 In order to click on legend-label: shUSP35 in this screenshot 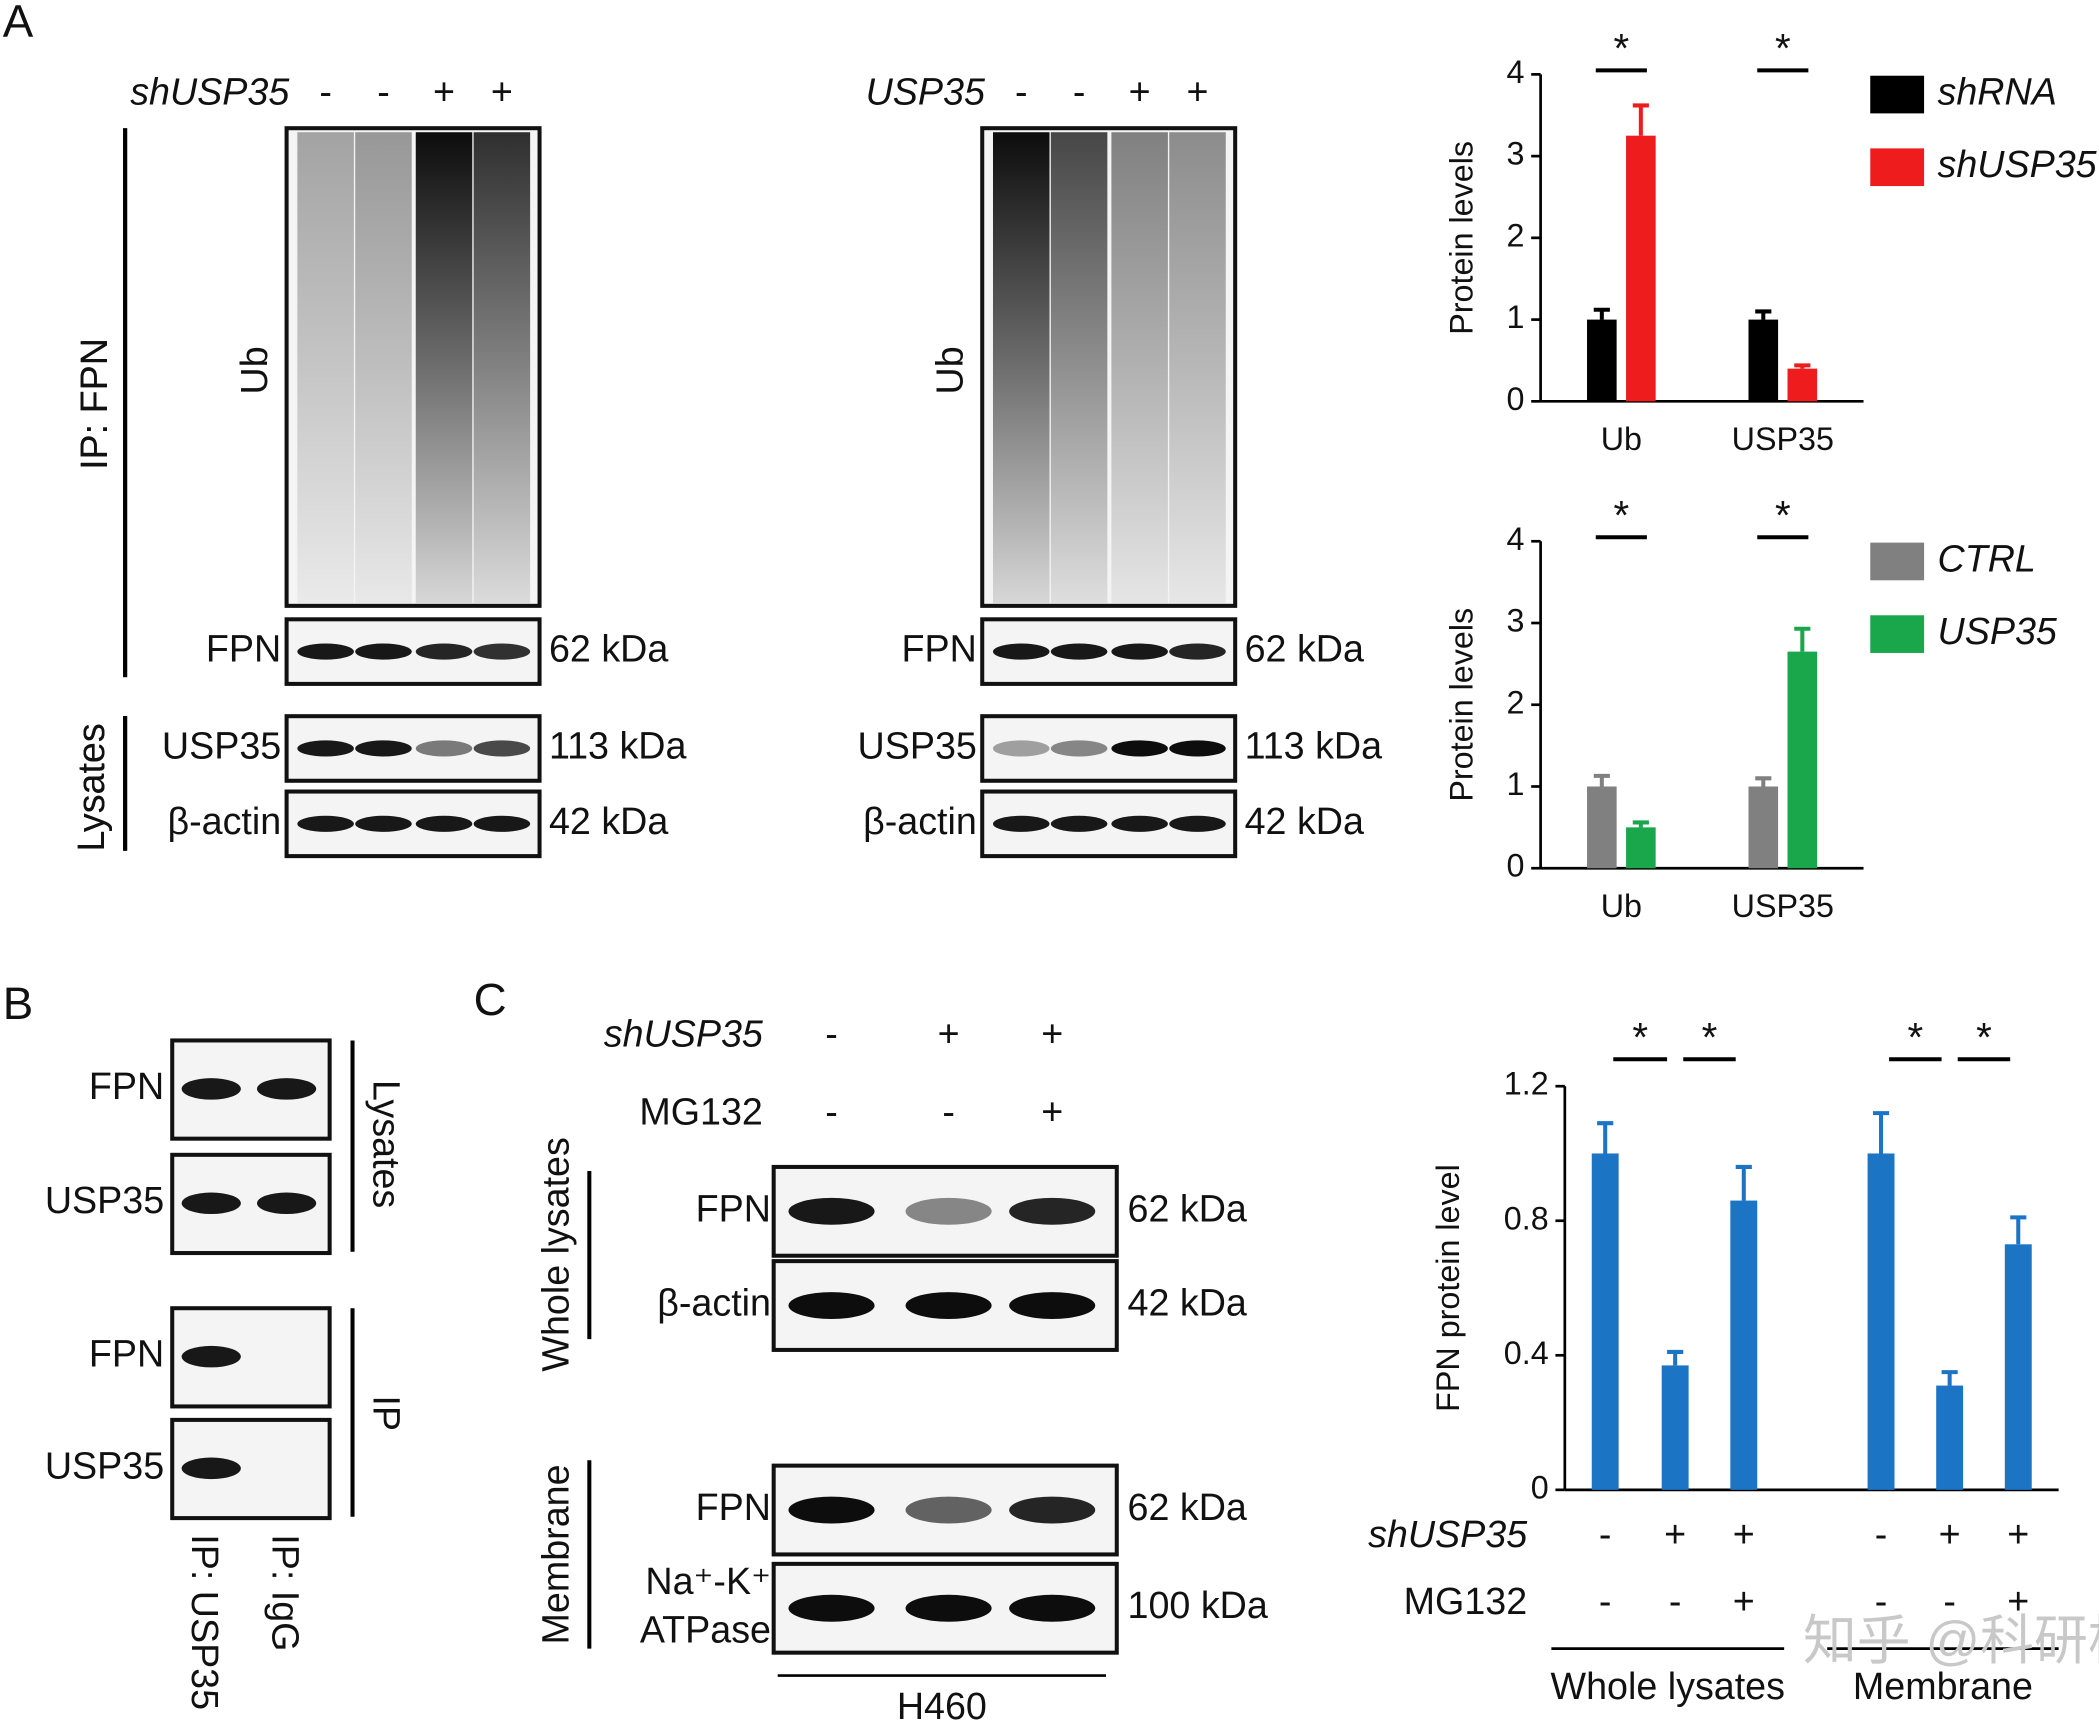, I will do `click(2018, 164)`.